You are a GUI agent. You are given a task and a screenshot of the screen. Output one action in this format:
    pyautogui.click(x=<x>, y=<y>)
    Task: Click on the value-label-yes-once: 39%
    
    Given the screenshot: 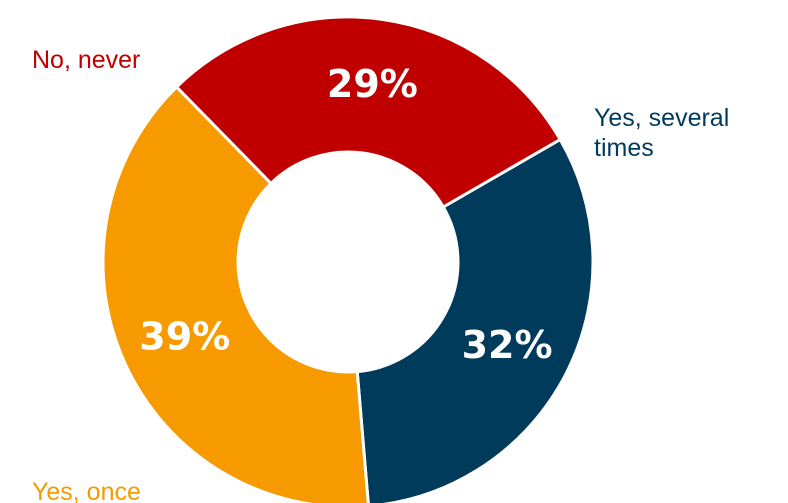 What is the action you would take?
    pyautogui.click(x=184, y=337)
    